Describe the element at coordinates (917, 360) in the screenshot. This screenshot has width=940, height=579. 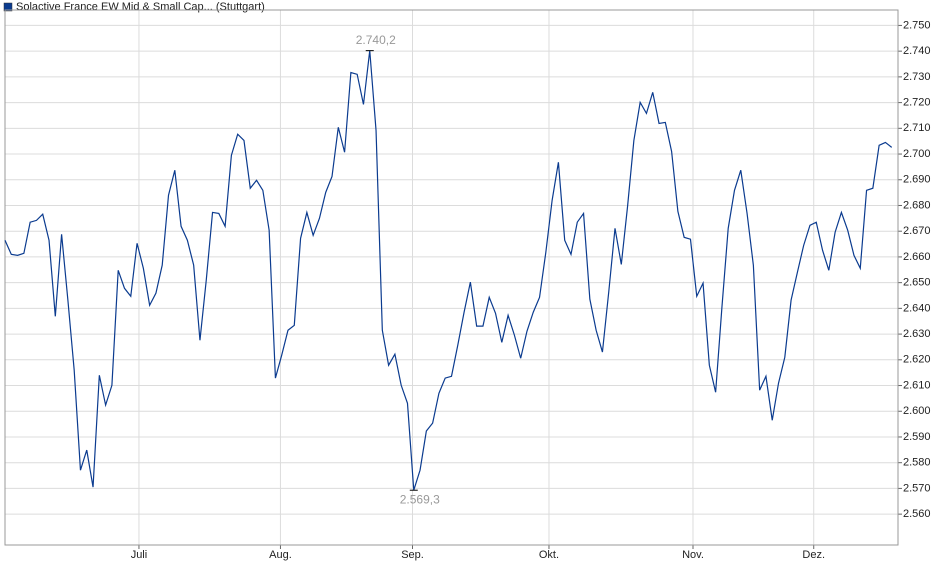
I see `y-tick-label: 2.620` at that location.